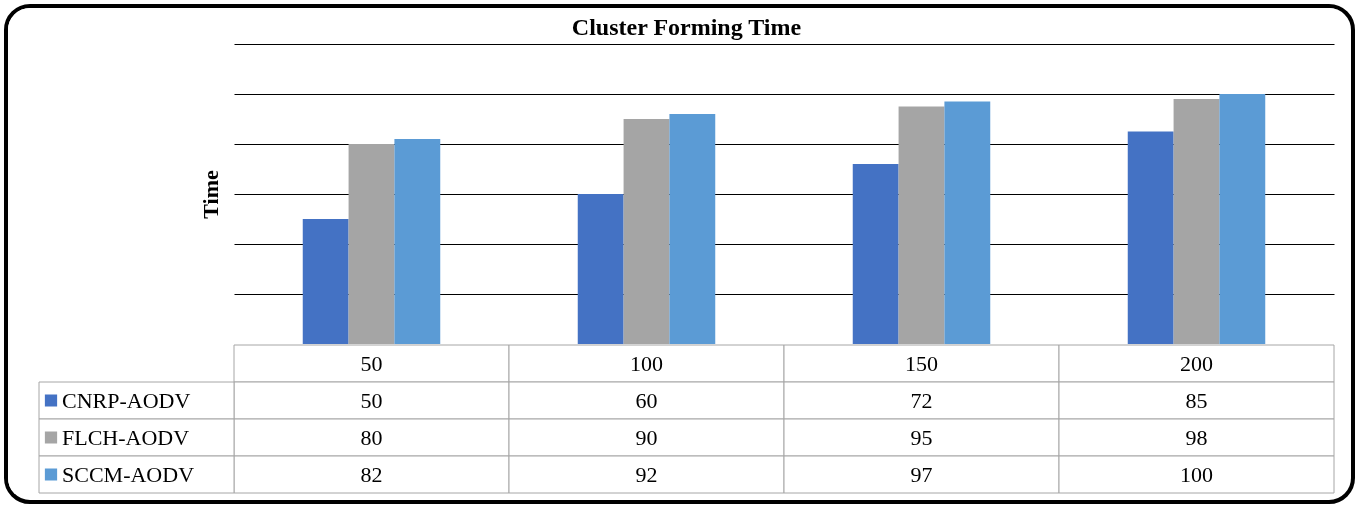  I want to click on legend-label: SCCM-AODV, so click(128, 474).